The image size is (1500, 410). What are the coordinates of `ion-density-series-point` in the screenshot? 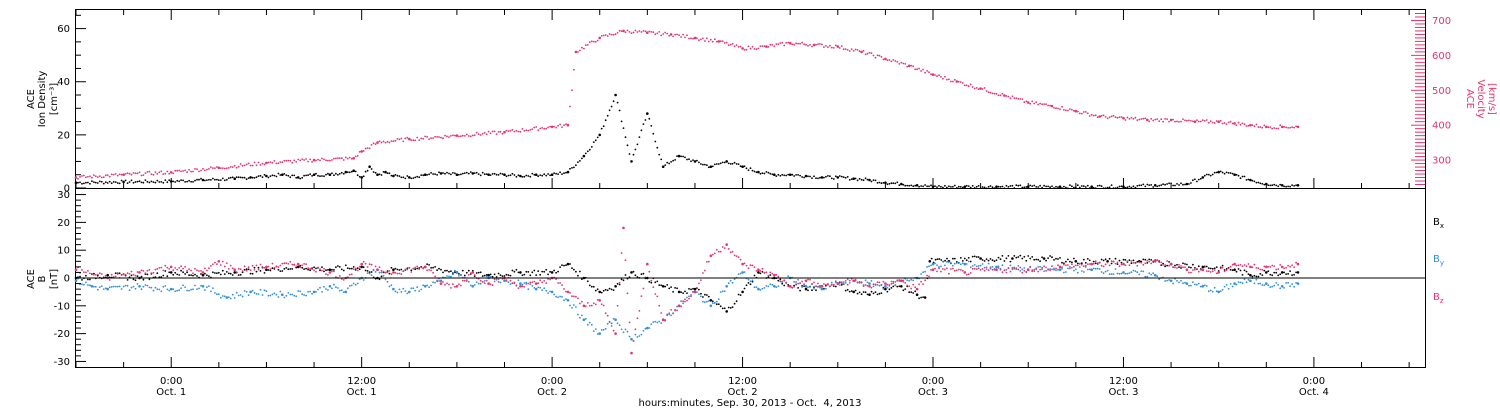 It's located at (726, 161).